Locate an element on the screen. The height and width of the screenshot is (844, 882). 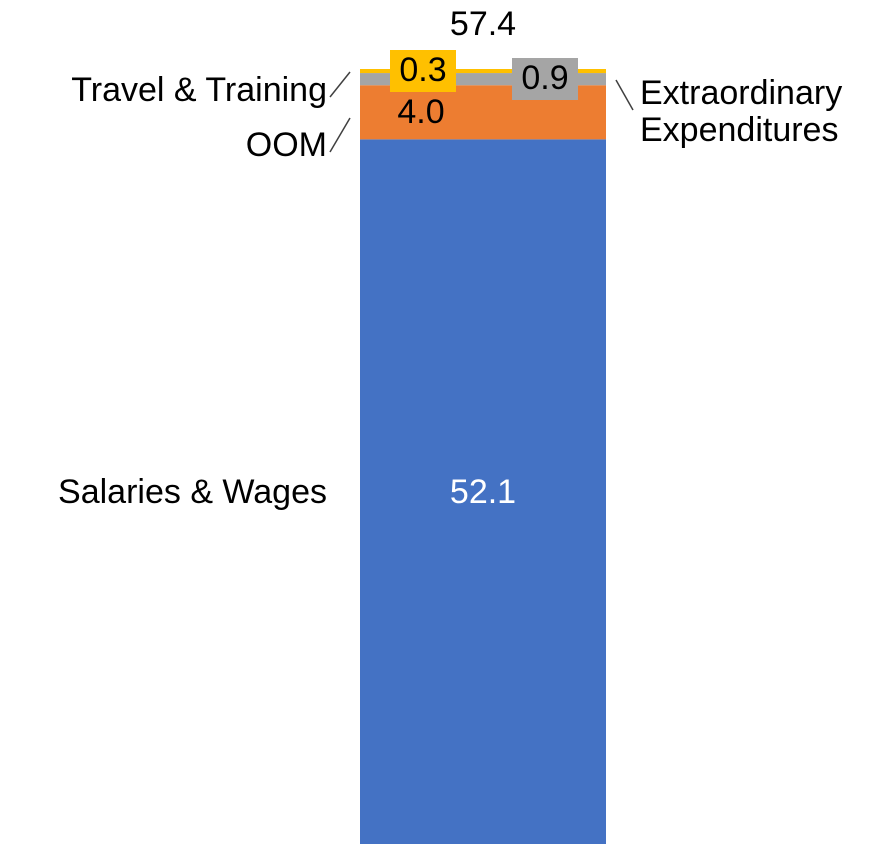
series-label: Extraordinary Expenditures is located at coordinates (741, 111).